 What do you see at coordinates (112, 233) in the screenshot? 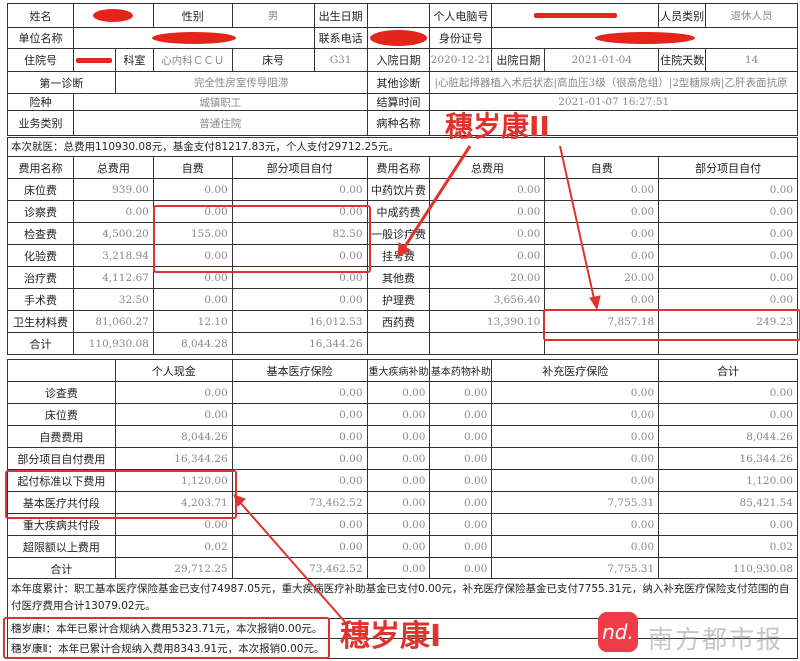
I see `cell-value: 4,500.20` at bounding box center [112, 233].